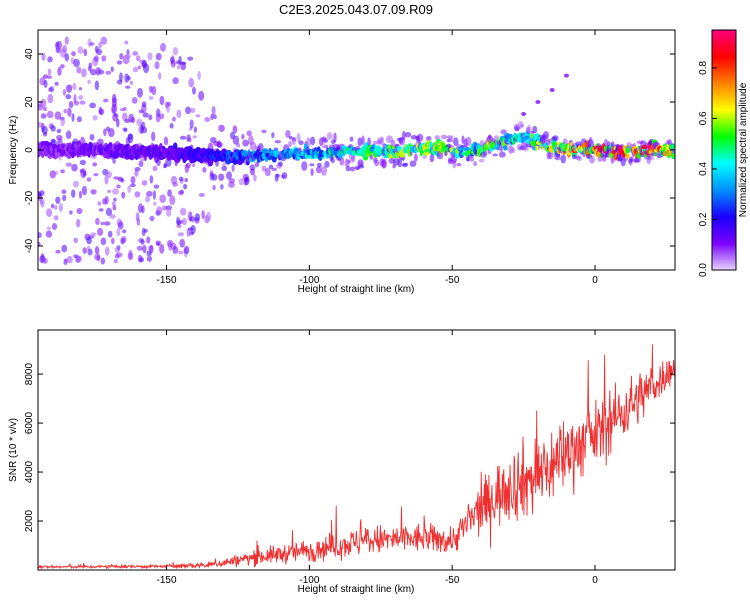 The width and height of the screenshot is (750, 600). Describe the element at coordinates (743, 149) in the screenshot. I see `colorbar-label: Normalized spectral amplitude` at that location.